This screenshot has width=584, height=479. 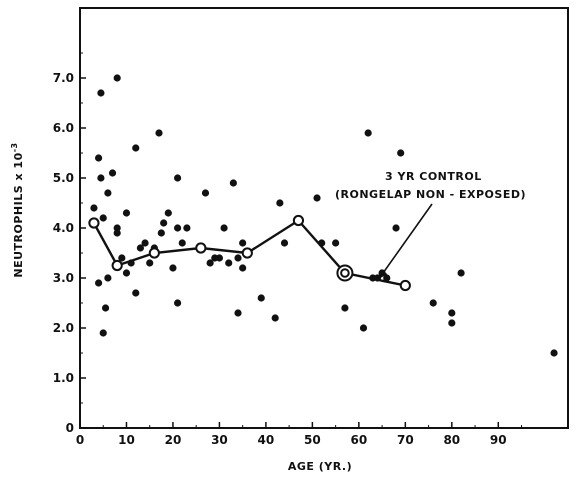 I want to click on y-tick-label-2: 2.0, so click(x=63, y=328).